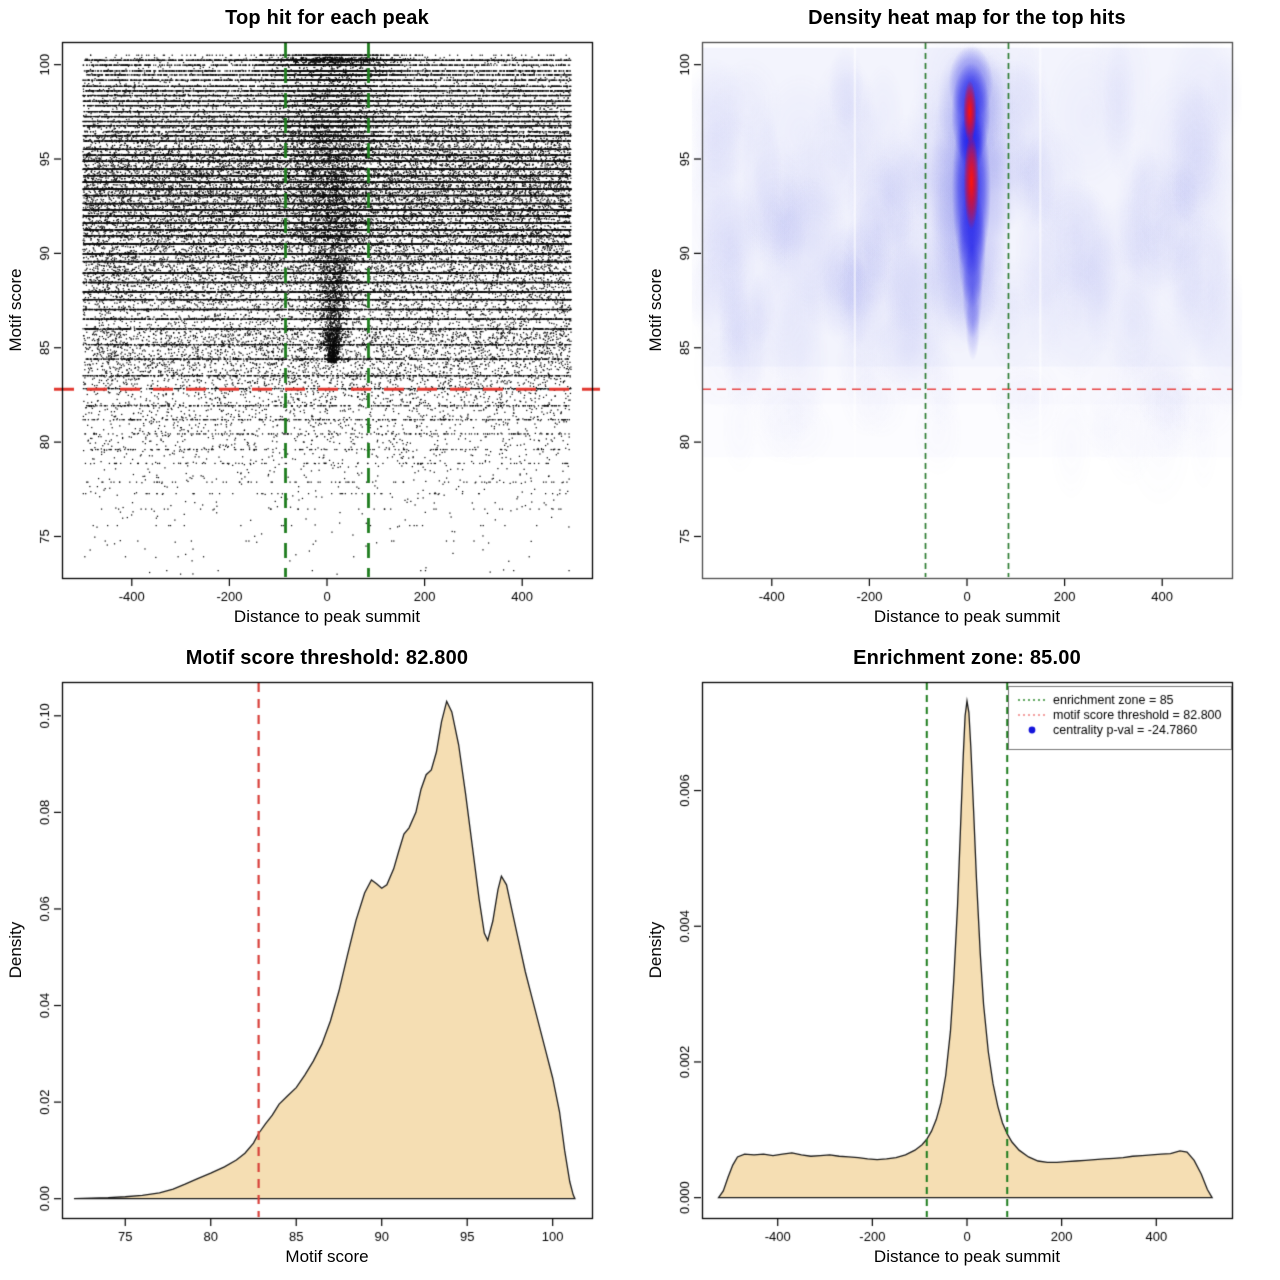 This screenshot has width=1280, height=1280. Describe the element at coordinates (327, 1256) in the screenshot. I see `x-axis-label: Motif score` at that location.